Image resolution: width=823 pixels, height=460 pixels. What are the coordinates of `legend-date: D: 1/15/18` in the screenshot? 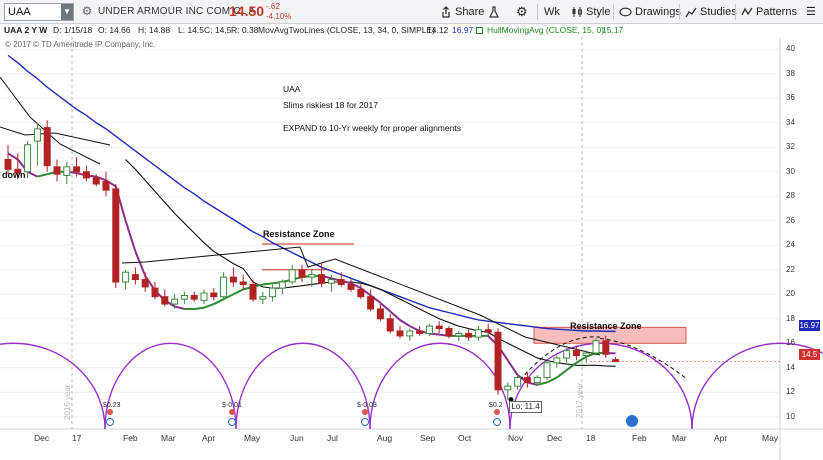 It's located at (73, 30).